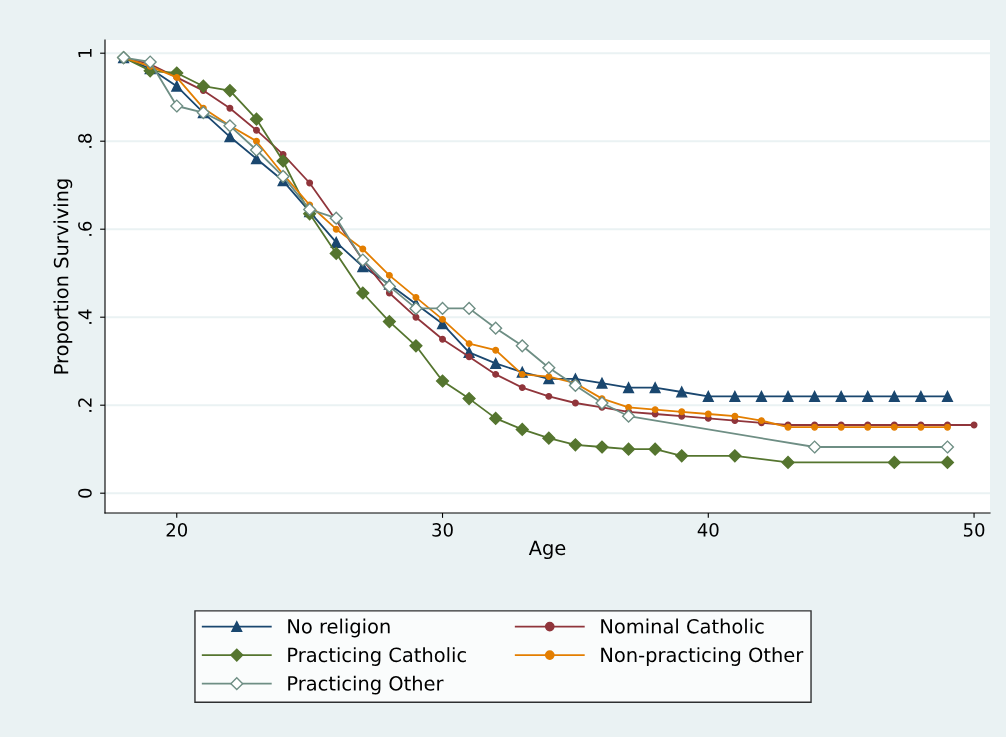  Describe the element at coordinates (85, 53) in the screenshot. I see `y-tick-label: 1` at that location.